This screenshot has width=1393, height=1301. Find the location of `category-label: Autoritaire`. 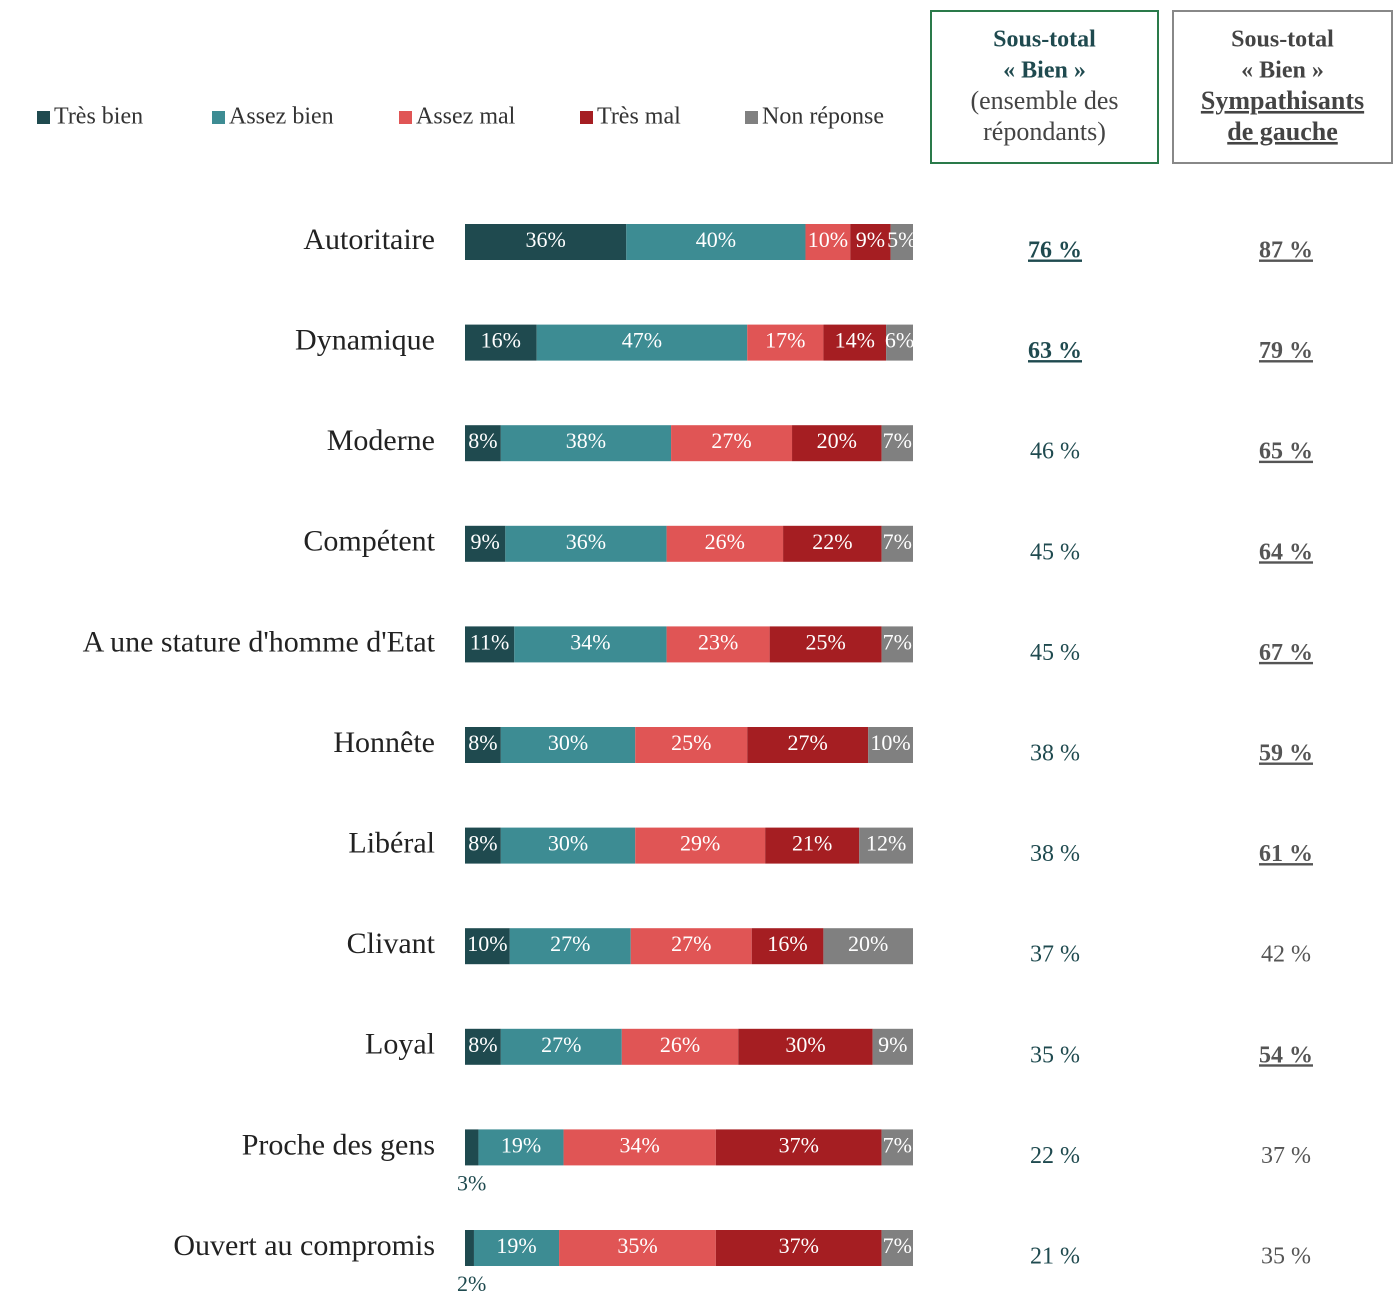

category-label: Autoritaire is located at coordinates (369, 239).